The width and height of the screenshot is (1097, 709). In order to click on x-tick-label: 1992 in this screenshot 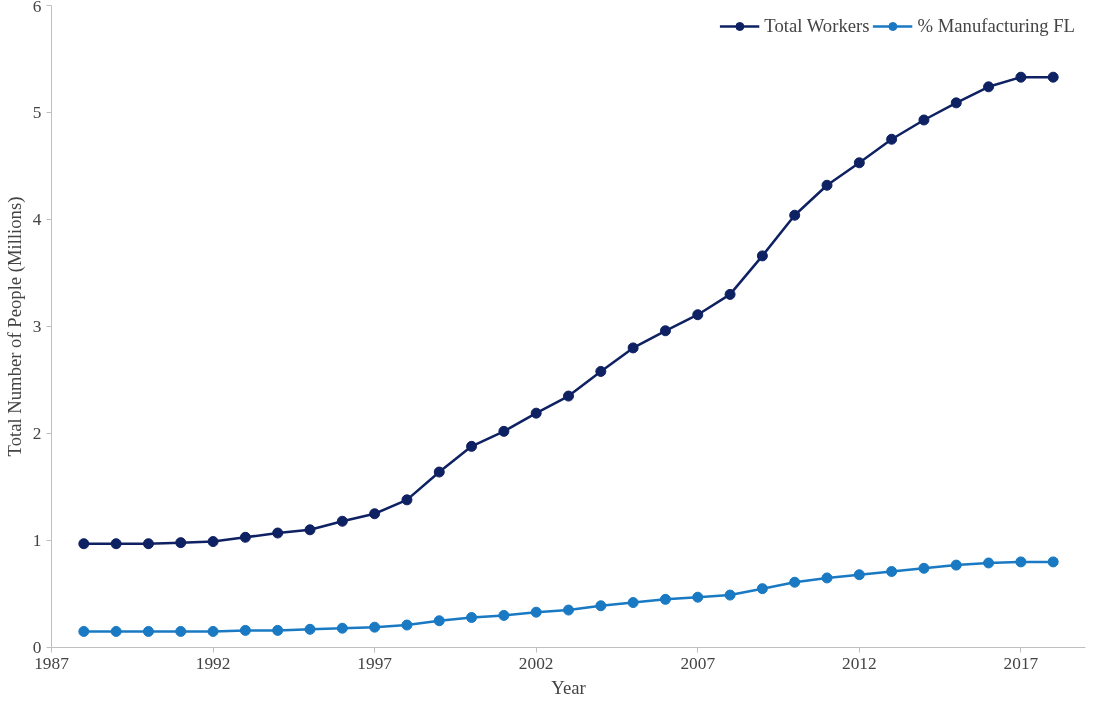, I will do `click(213, 663)`.